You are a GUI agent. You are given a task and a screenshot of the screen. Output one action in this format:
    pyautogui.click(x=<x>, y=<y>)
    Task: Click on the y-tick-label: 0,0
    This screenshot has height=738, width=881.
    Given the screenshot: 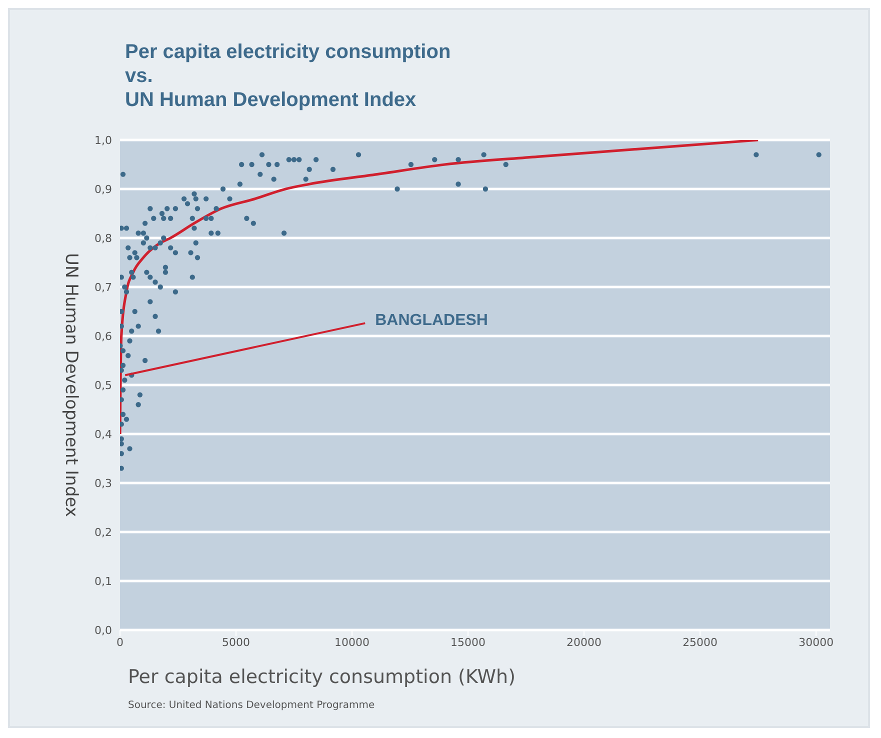 What is the action you would take?
    pyautogui.click(x=103, y=630)
    